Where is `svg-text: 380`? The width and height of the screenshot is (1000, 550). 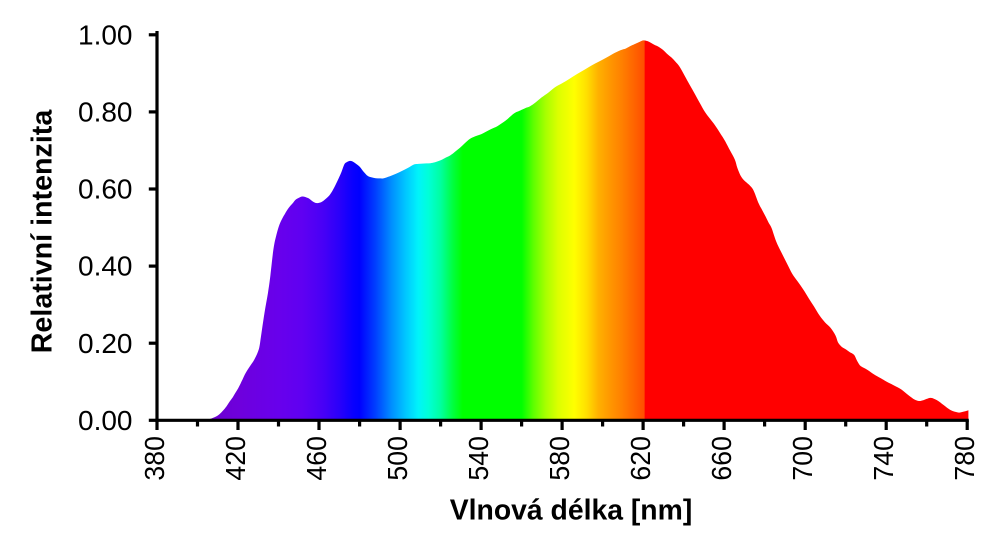 svg-text: 380 is located at coordinates (154, 458).